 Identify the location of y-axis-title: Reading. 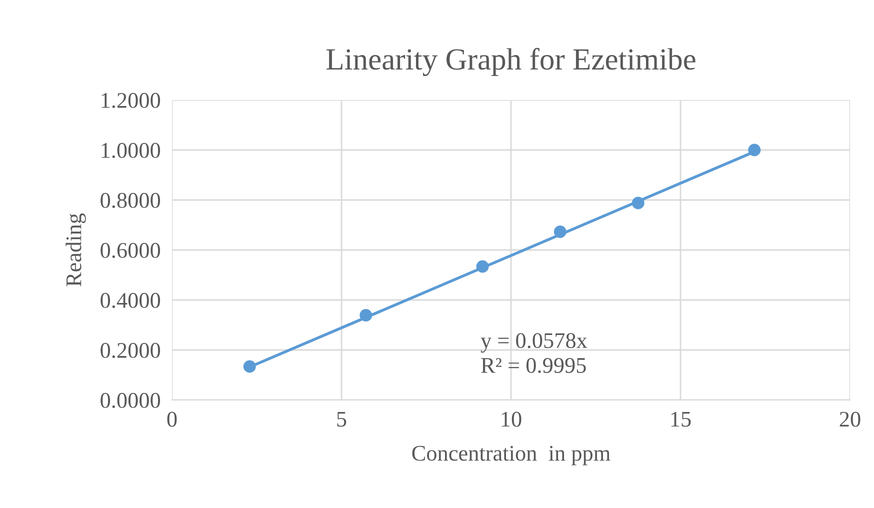
(76, 249).